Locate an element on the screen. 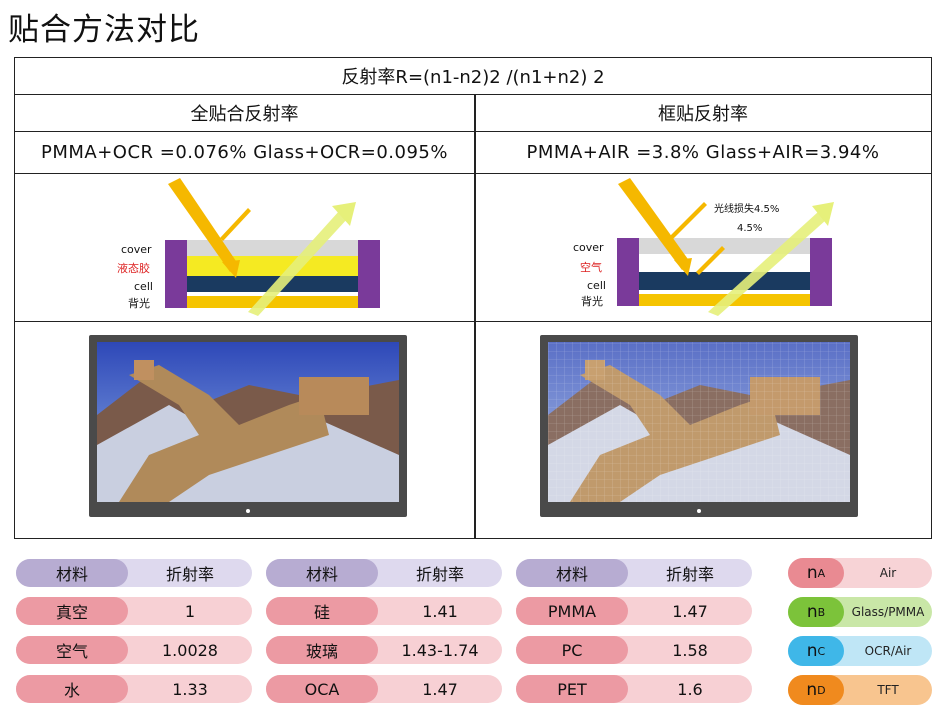 This screenshot has height=725, width=950. legend-label: TFT is located at coordinates (888, 690).